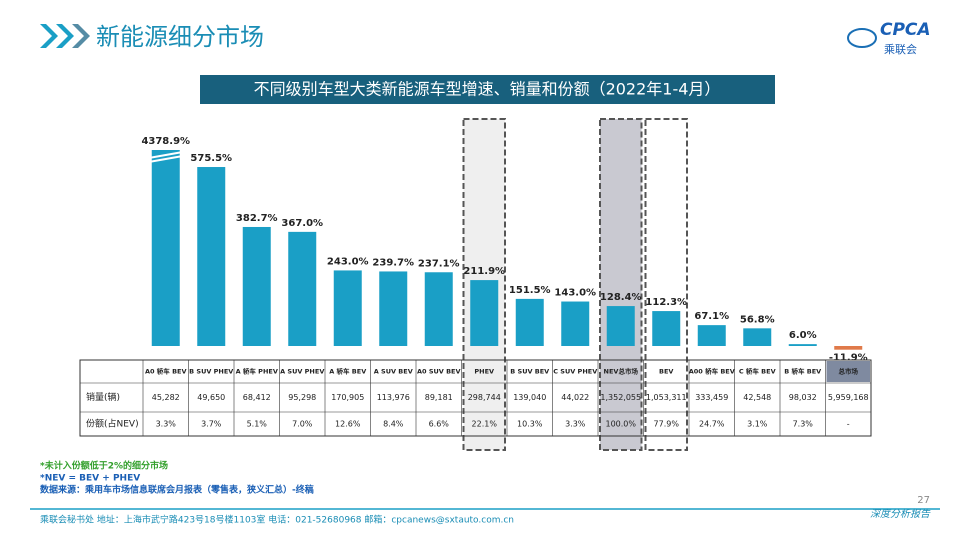 The width and height of the screenshot is (973, 535). Describe the element at coordinates (757, 371) in the screenshot. I see `column-header: C 轿车 BEV` at that location.